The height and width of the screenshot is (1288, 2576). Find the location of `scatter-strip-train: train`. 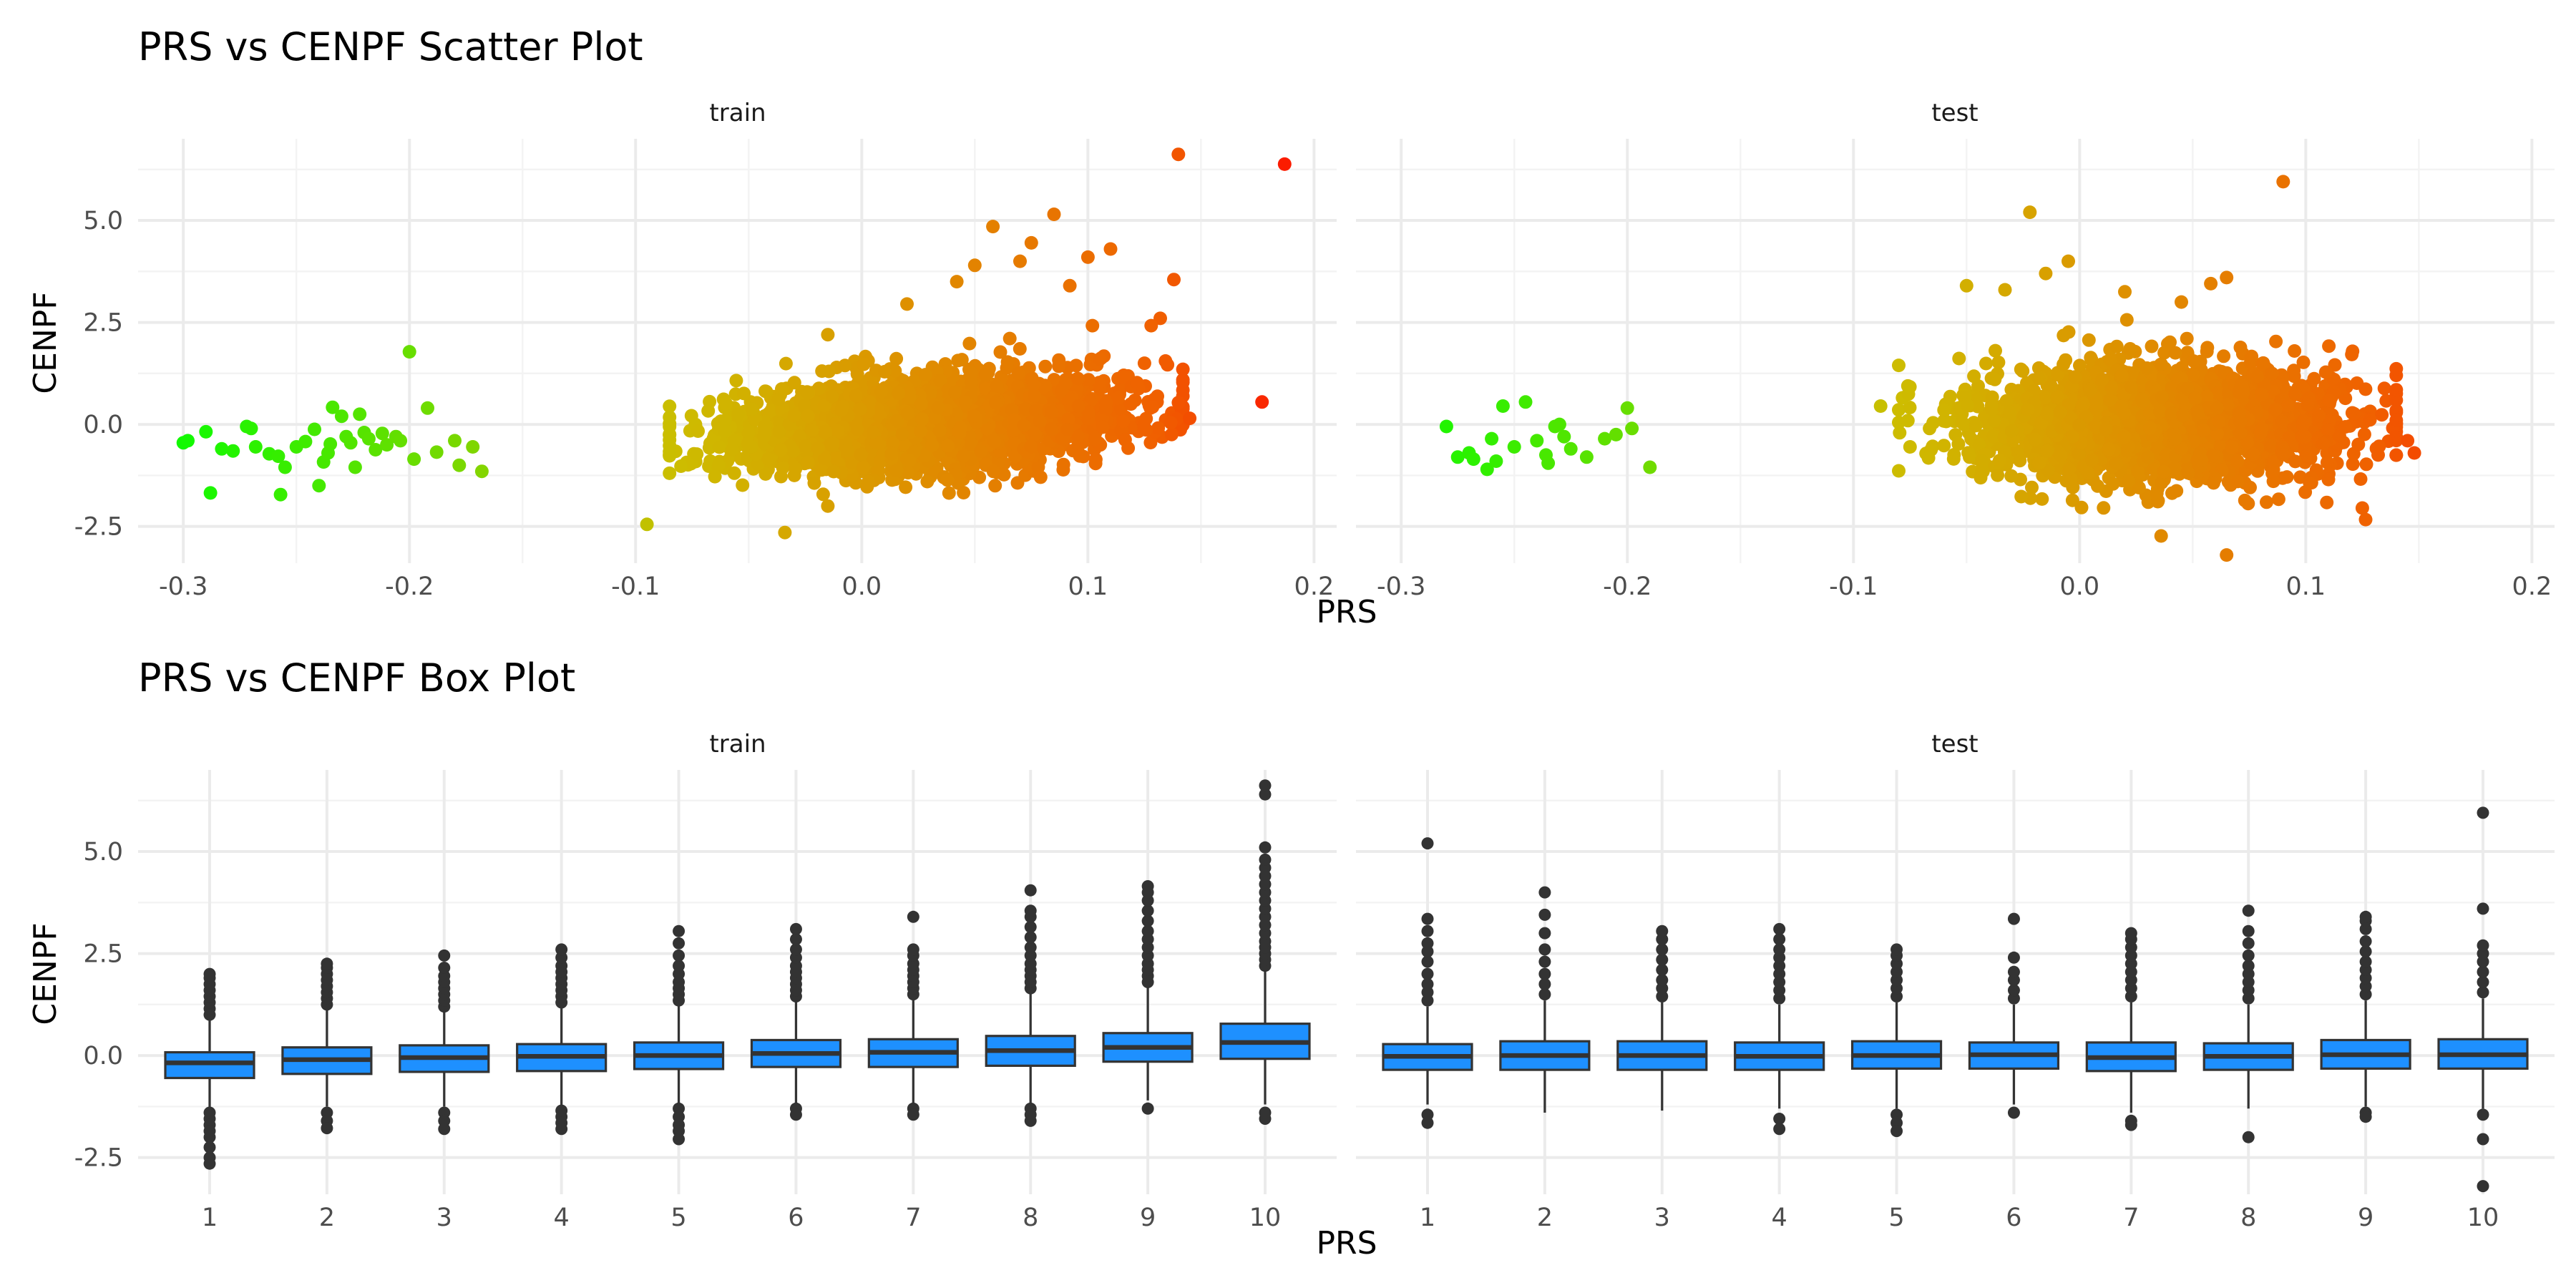

scatter-strip-train: train is located at coordinates (737, 113).